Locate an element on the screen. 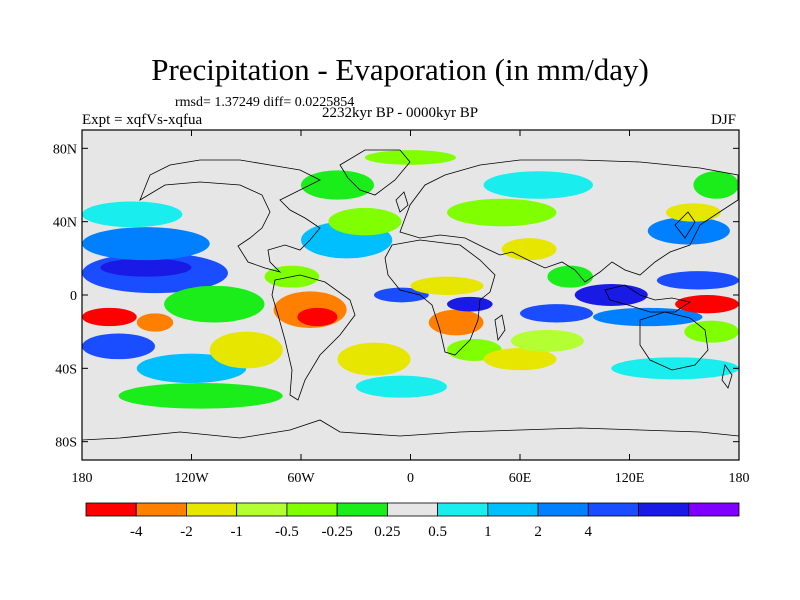  coast-north-america is located at coordinates (230, 216).